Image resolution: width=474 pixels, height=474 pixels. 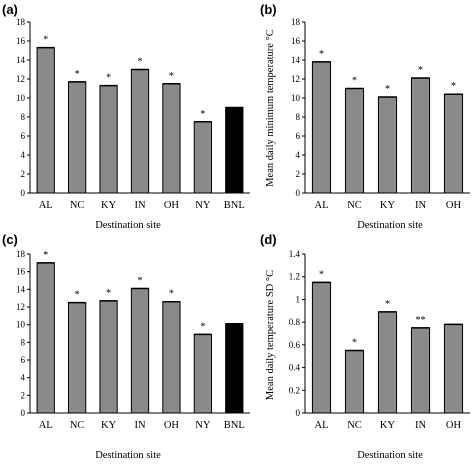 I want to click on panel-a-marker-oh: *, so click(x=171, y=76).